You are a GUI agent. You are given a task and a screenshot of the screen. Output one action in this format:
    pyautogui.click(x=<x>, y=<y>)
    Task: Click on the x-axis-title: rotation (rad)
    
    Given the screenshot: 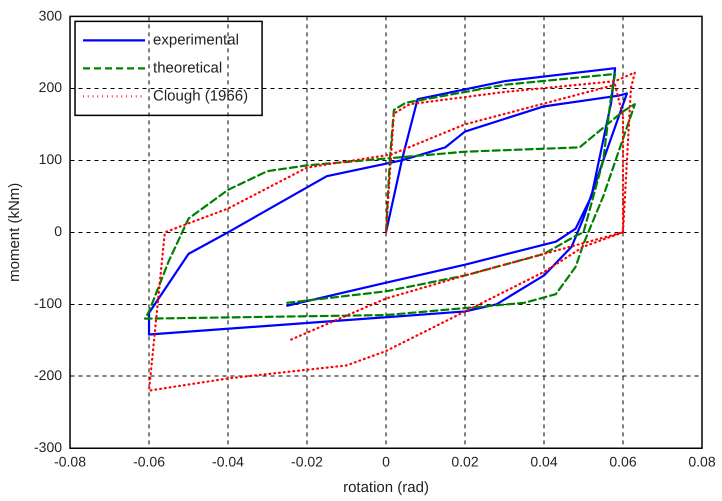 What is the action you would take?
    pyautogui.click(x=386, y=487)
    